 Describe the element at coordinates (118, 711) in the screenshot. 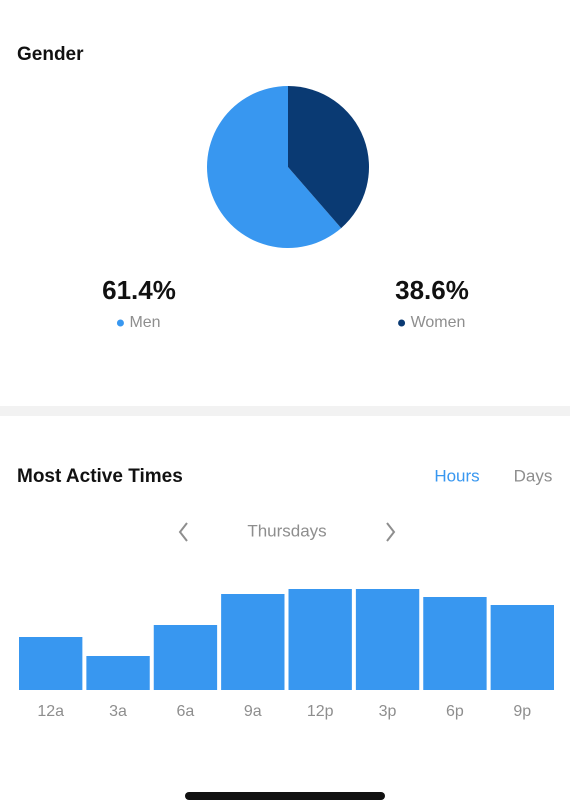

I see `x-tick-label: 3a` at that location.